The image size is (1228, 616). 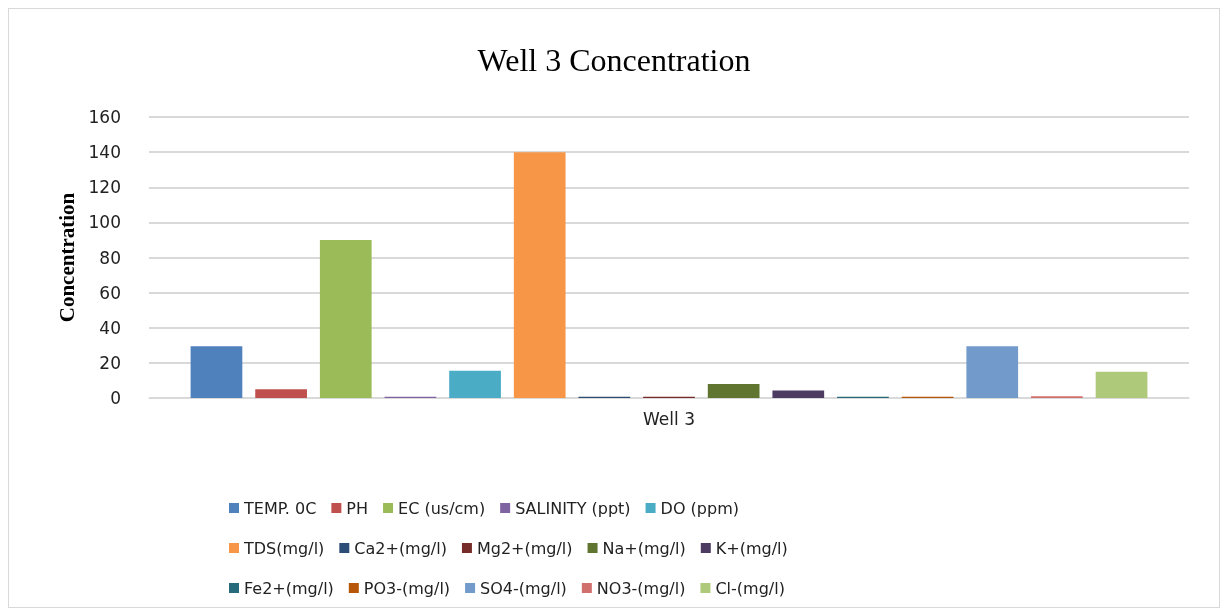 I want to click on legend-label: EC (us/cm), so click(x=442, y=508).